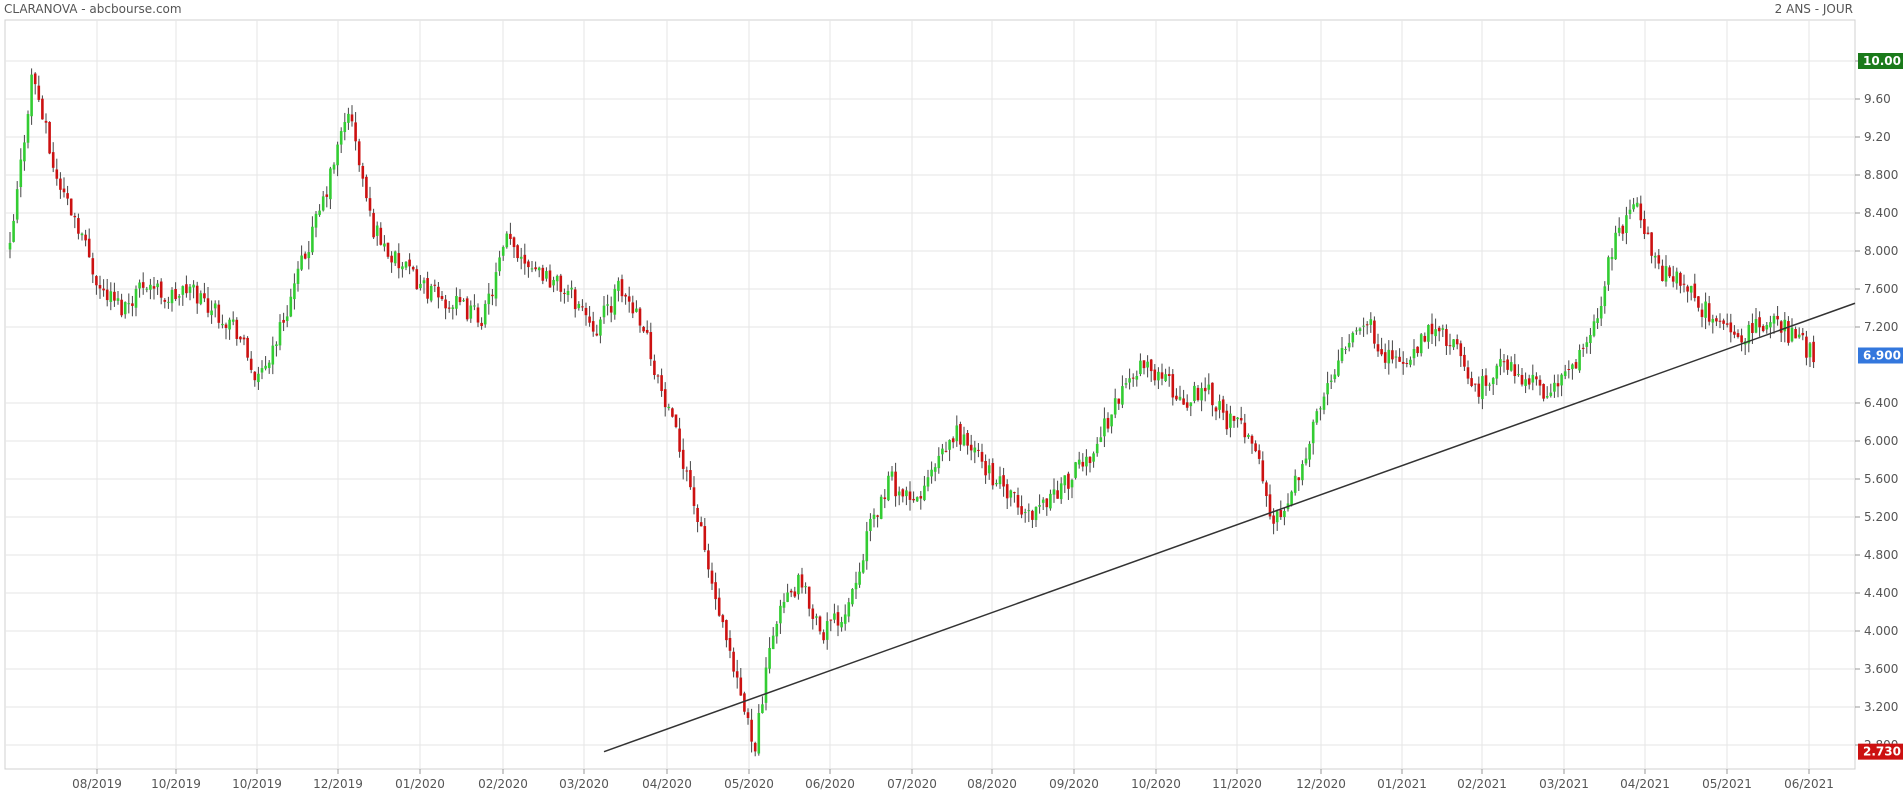  Describe the element at coordinates (338, 784) in the screenshot. I see `x-tick-label: 12/2019` at that location.